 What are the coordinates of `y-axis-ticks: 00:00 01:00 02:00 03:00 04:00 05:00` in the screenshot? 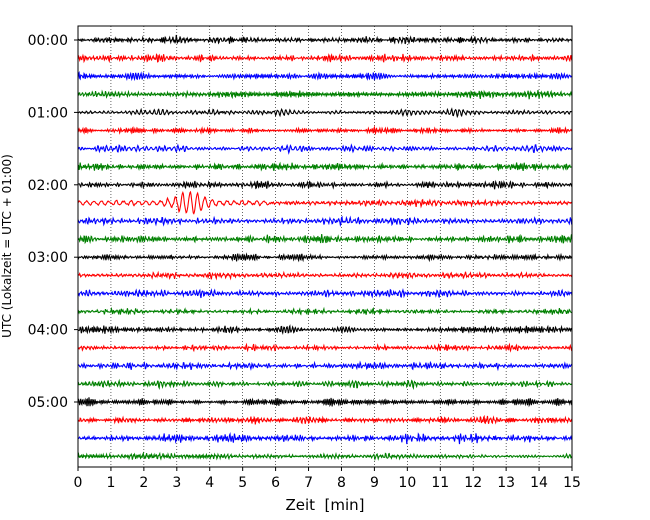 It's located at (53, 222).